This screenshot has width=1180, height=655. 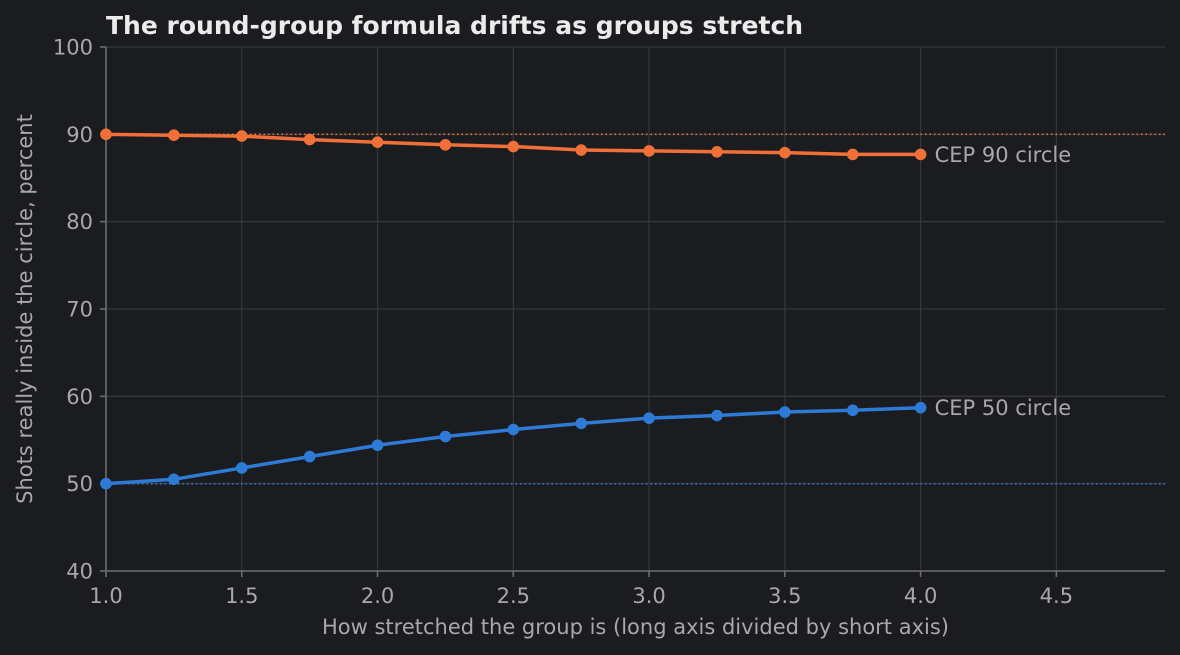 I want to click on x-tick-label: 2.5, so click(x=513, y=596).